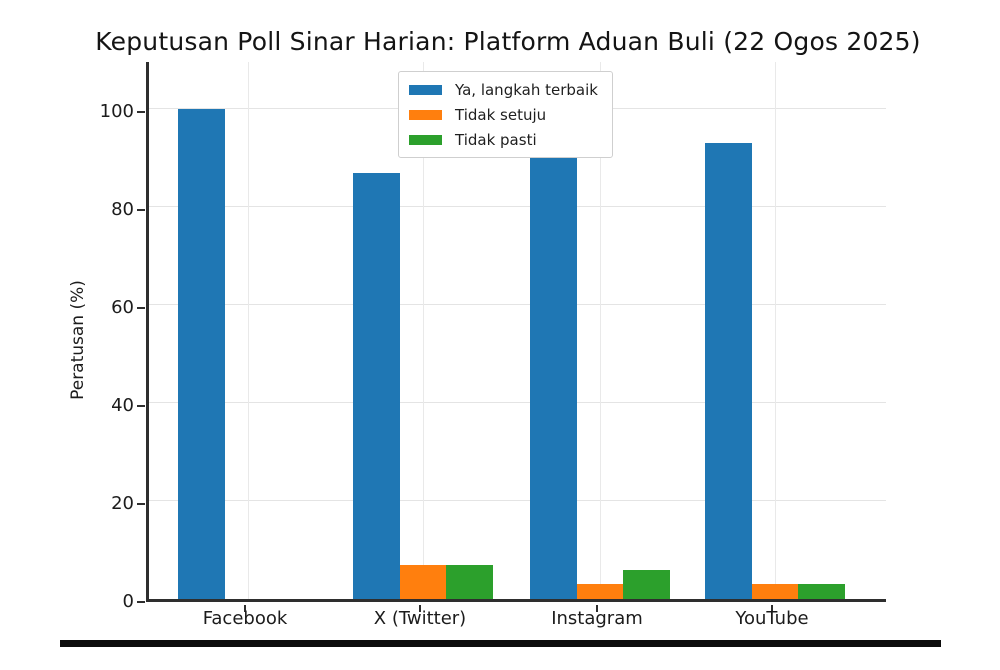 This screenshot has width=1000, height=670. I want to click on bar-x-twitter--s0, so click(376, 385).